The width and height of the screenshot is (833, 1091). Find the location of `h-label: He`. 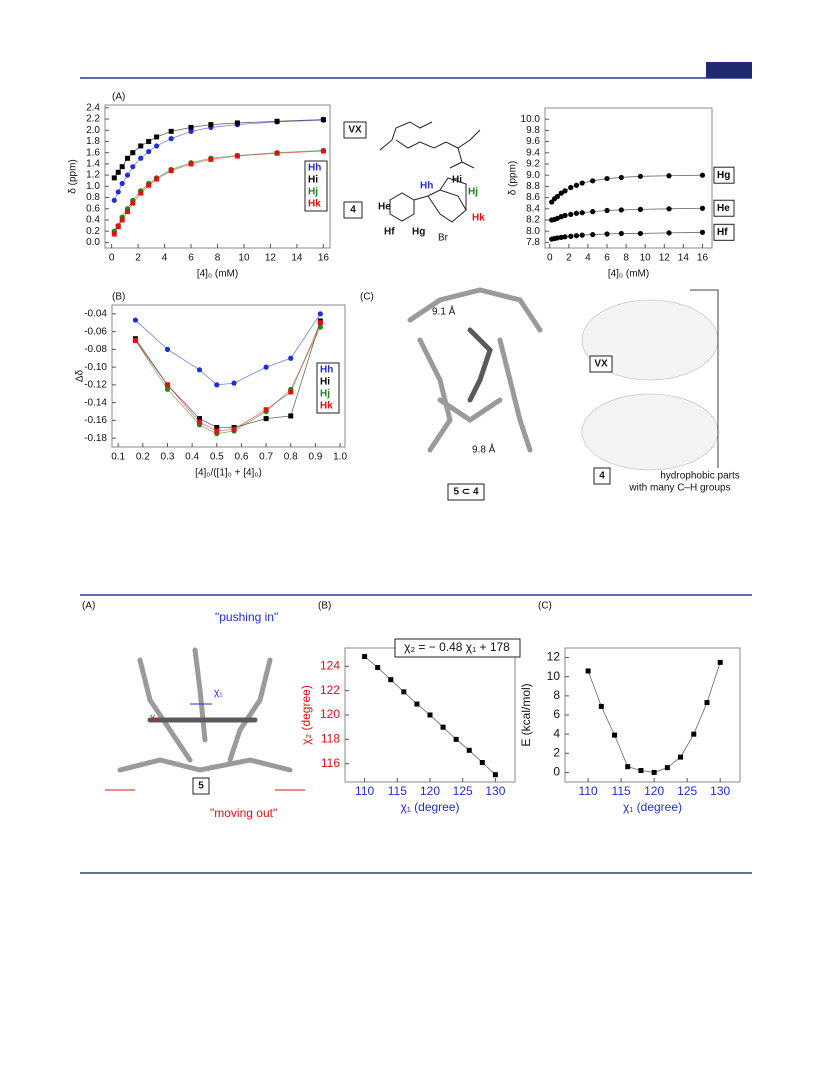

h-label: He is located at coordinates (384, 207).